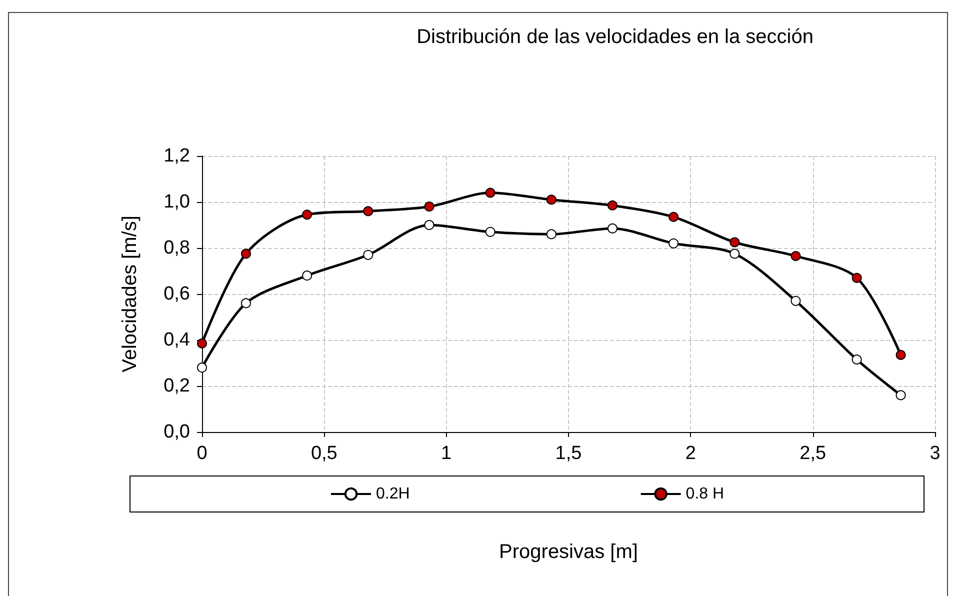 The width and height of the screenshot is (953, 596). What do you see at coordinates (393, 494) in the screenshot?
I see `legend-label: 0.2H` at bounding box center [393, 494].